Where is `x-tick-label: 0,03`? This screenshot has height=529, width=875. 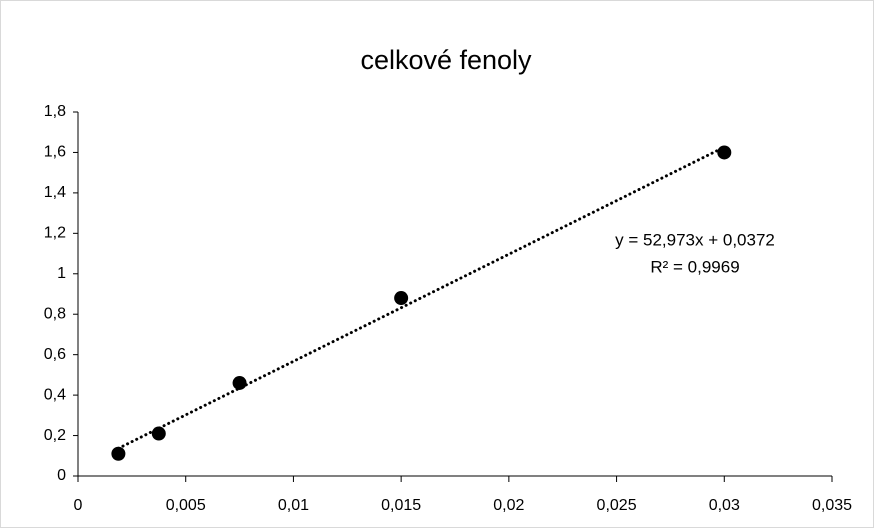
x-tick-label: 0,03 is located at coordinates (724, 505).